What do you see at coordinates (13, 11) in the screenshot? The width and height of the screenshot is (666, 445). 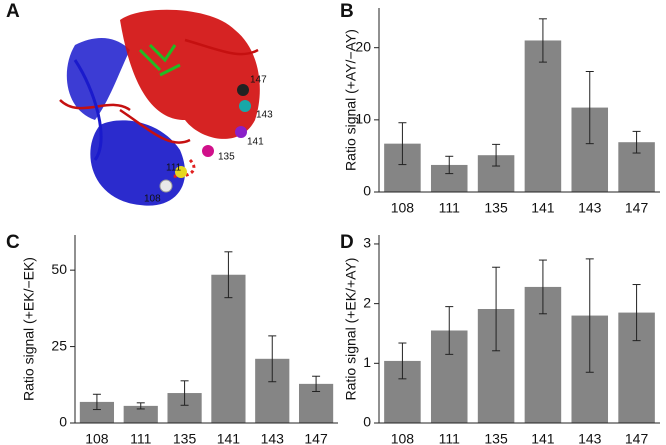 I see `panel-letter: A` at bounding box center [13, 11].